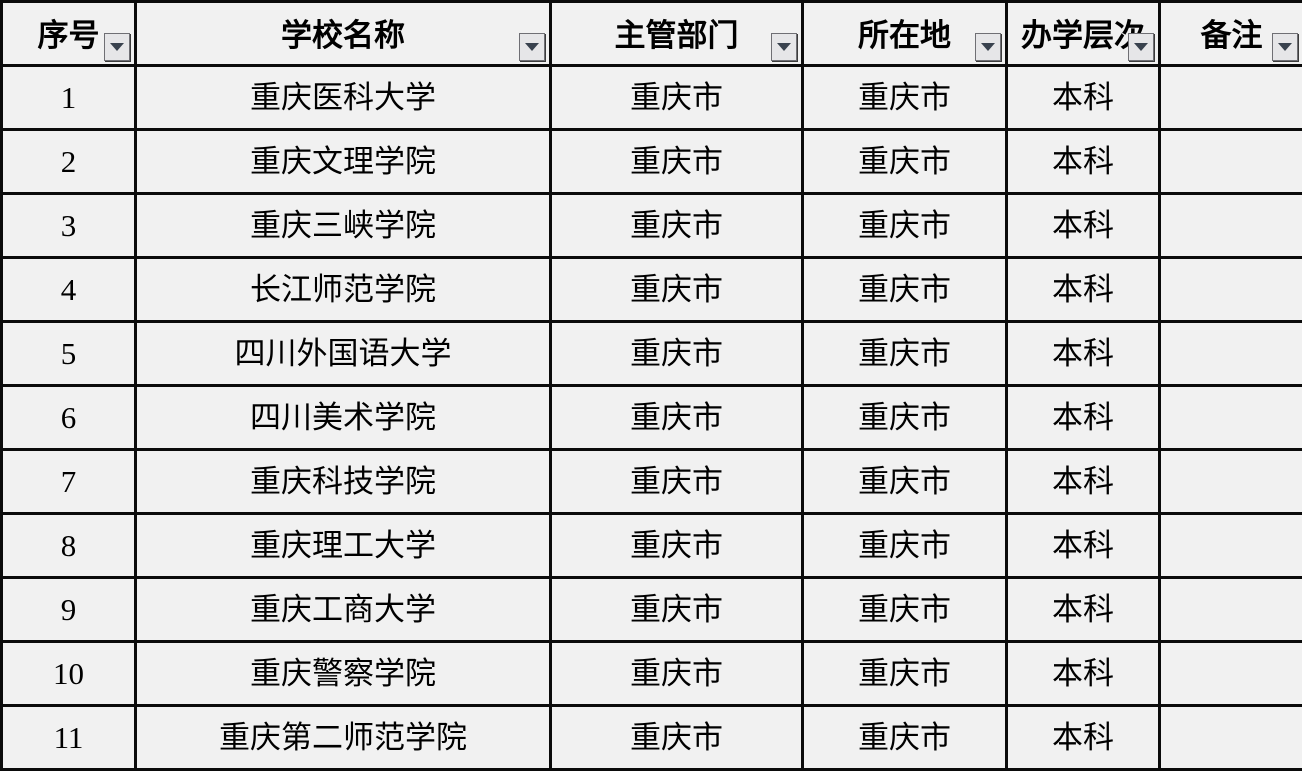 The height and width of the screenshot is (771, 1302). Describe the element at coordinates (69, 162) in the screenshot. I see `cell-no: 2` at that location.